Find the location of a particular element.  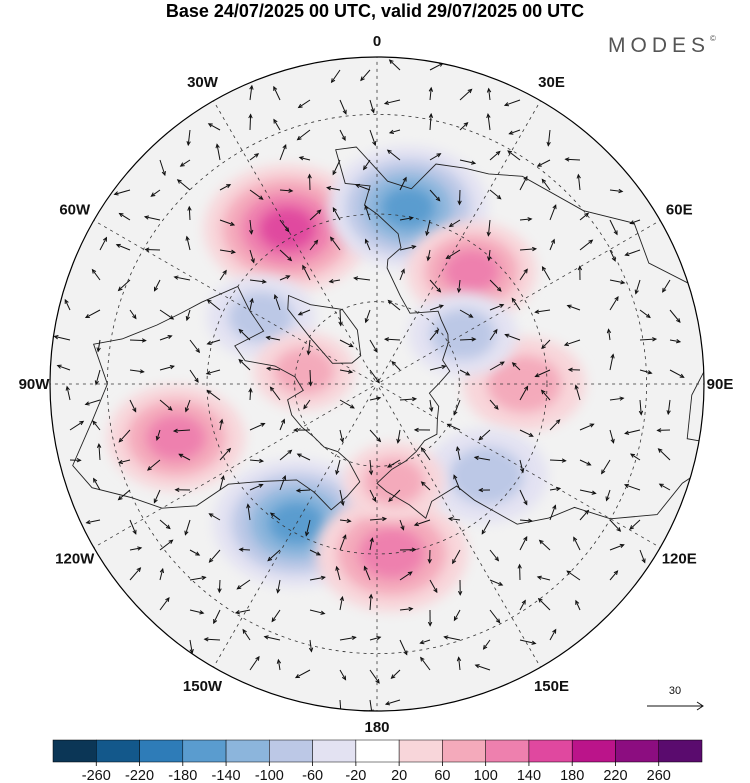

lon-label-120W: 120W is located at coordinates (75, 559).